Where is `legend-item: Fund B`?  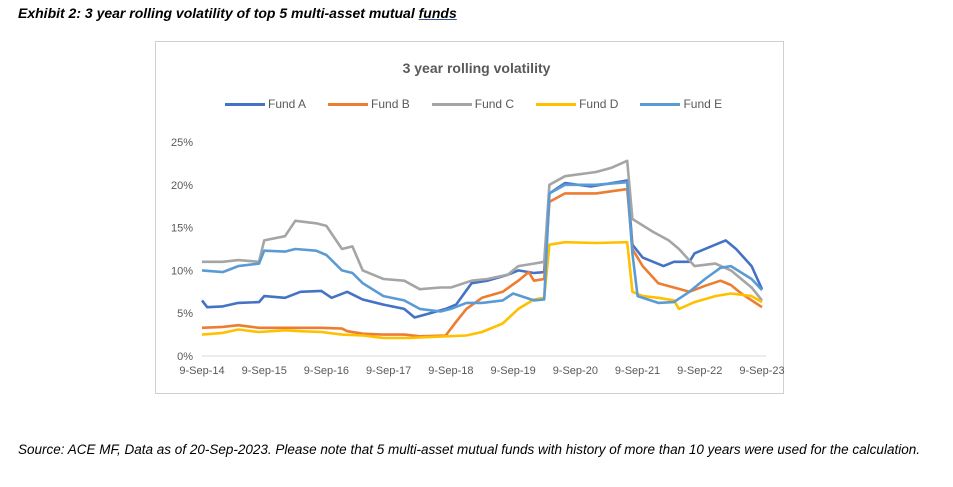
legend-item: Fund B is located at coordinates (369, 104).